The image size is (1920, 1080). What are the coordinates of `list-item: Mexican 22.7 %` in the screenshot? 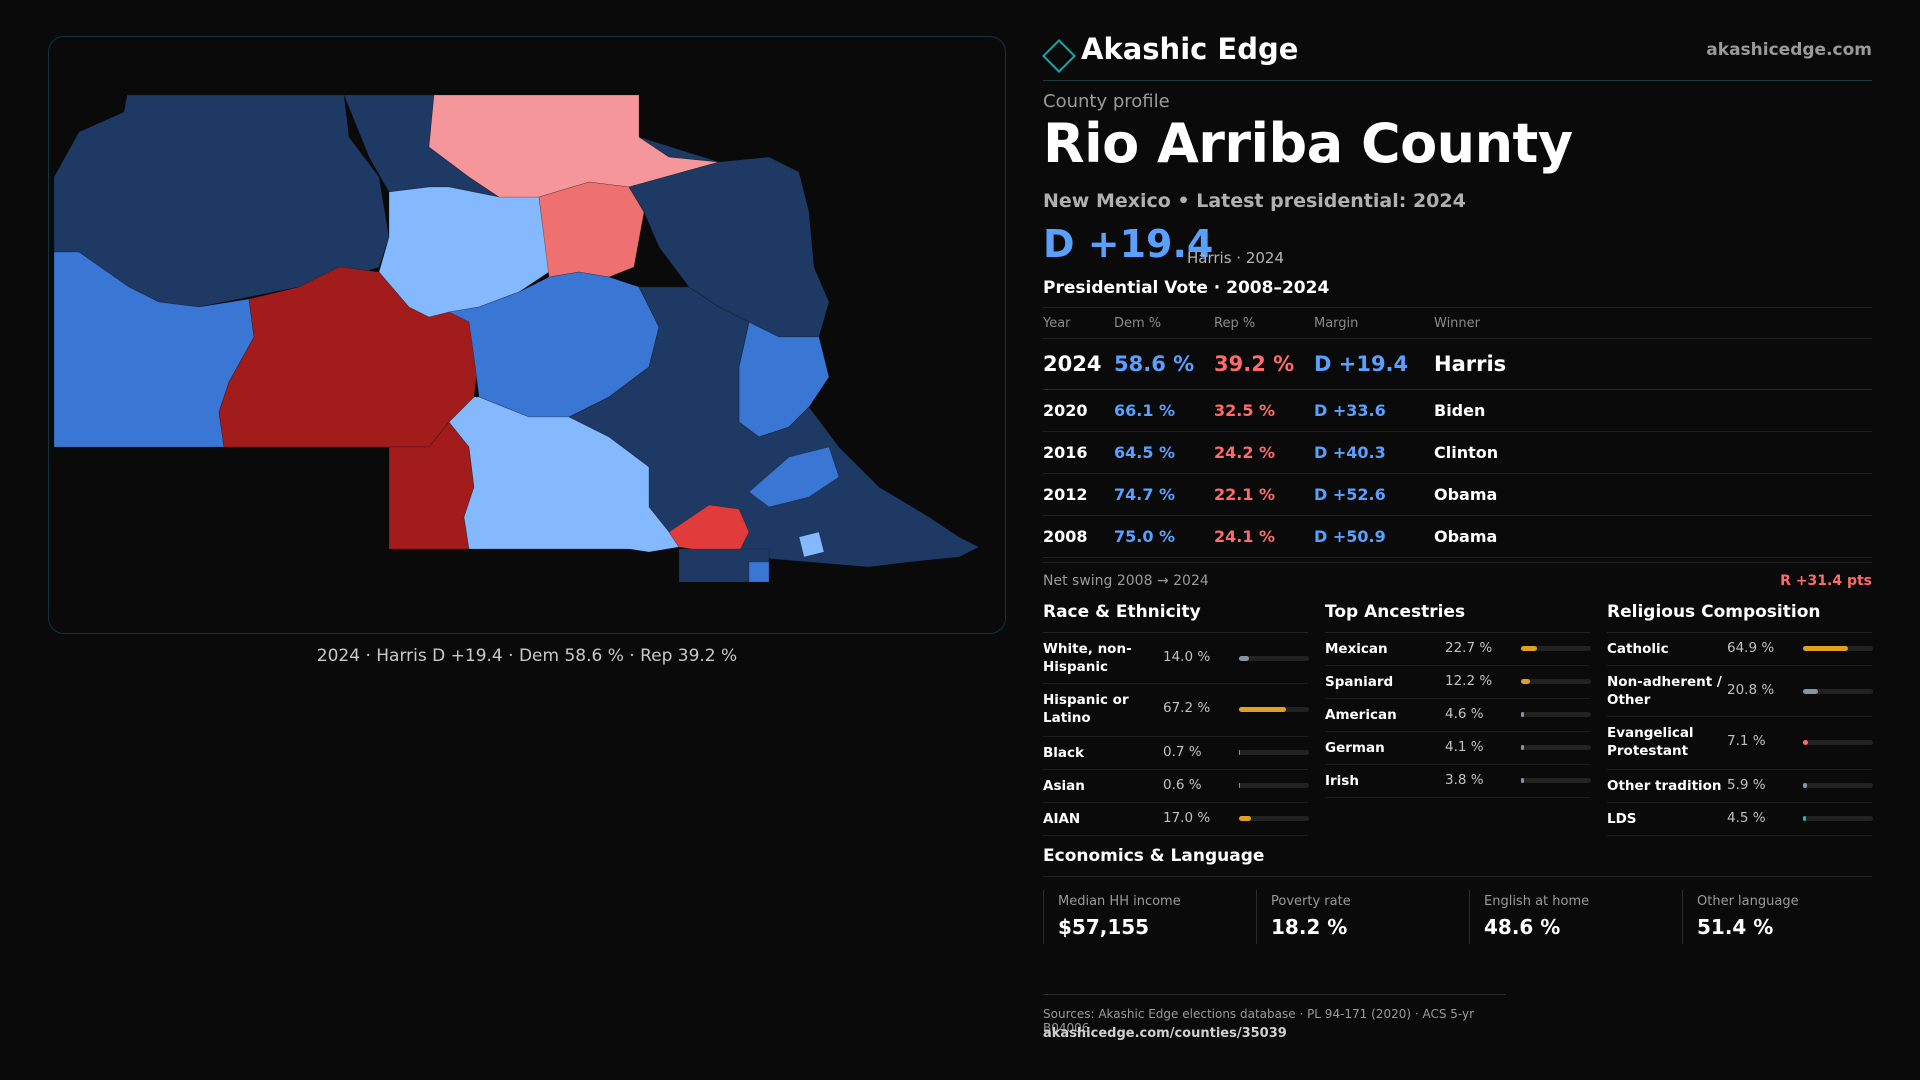 It's located at (1458, 649).